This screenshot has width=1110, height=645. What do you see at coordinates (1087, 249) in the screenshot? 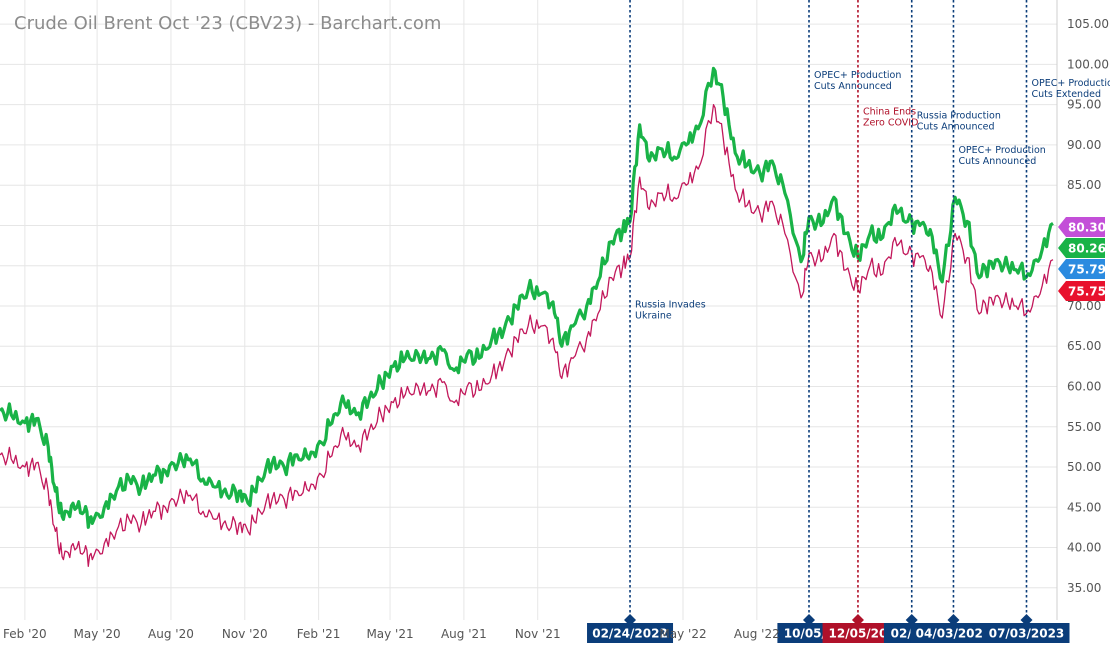
I see `price-tag-label: 80.26` at bounding box center [1087, 249].